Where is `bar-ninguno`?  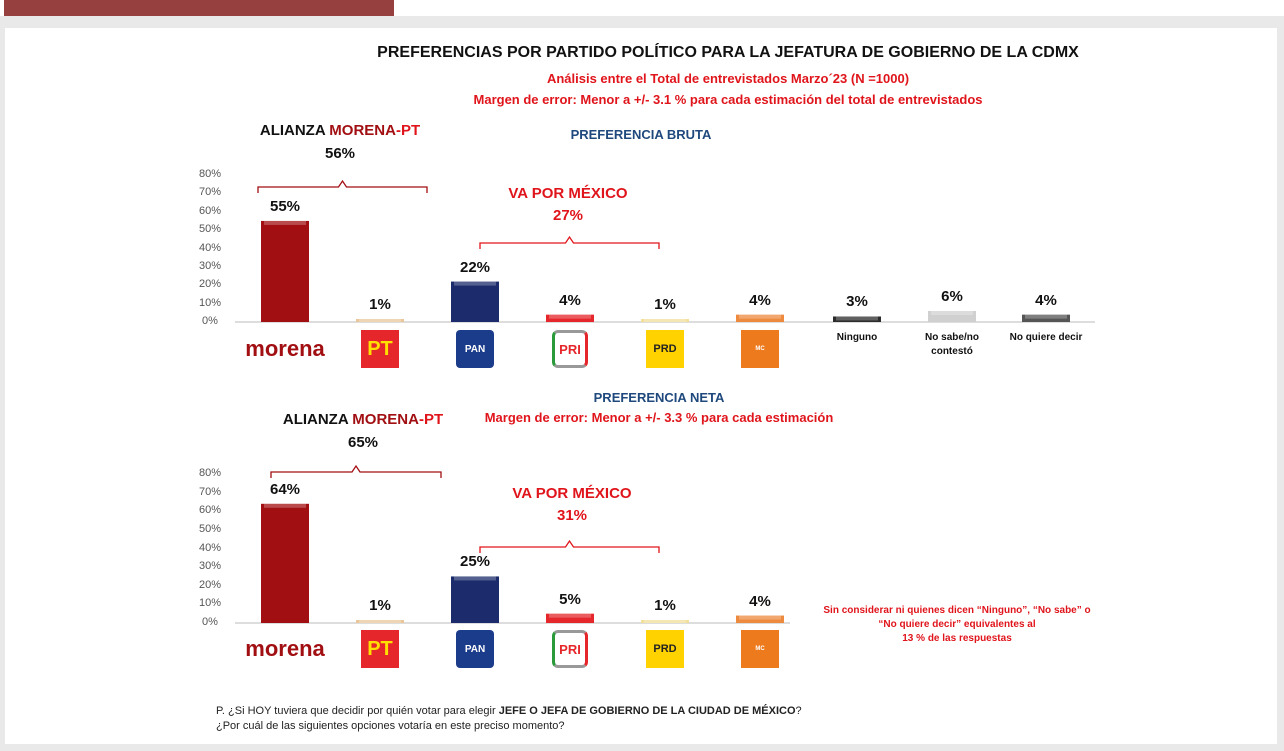
bar-ninguno is located at coordinates (857, 319).